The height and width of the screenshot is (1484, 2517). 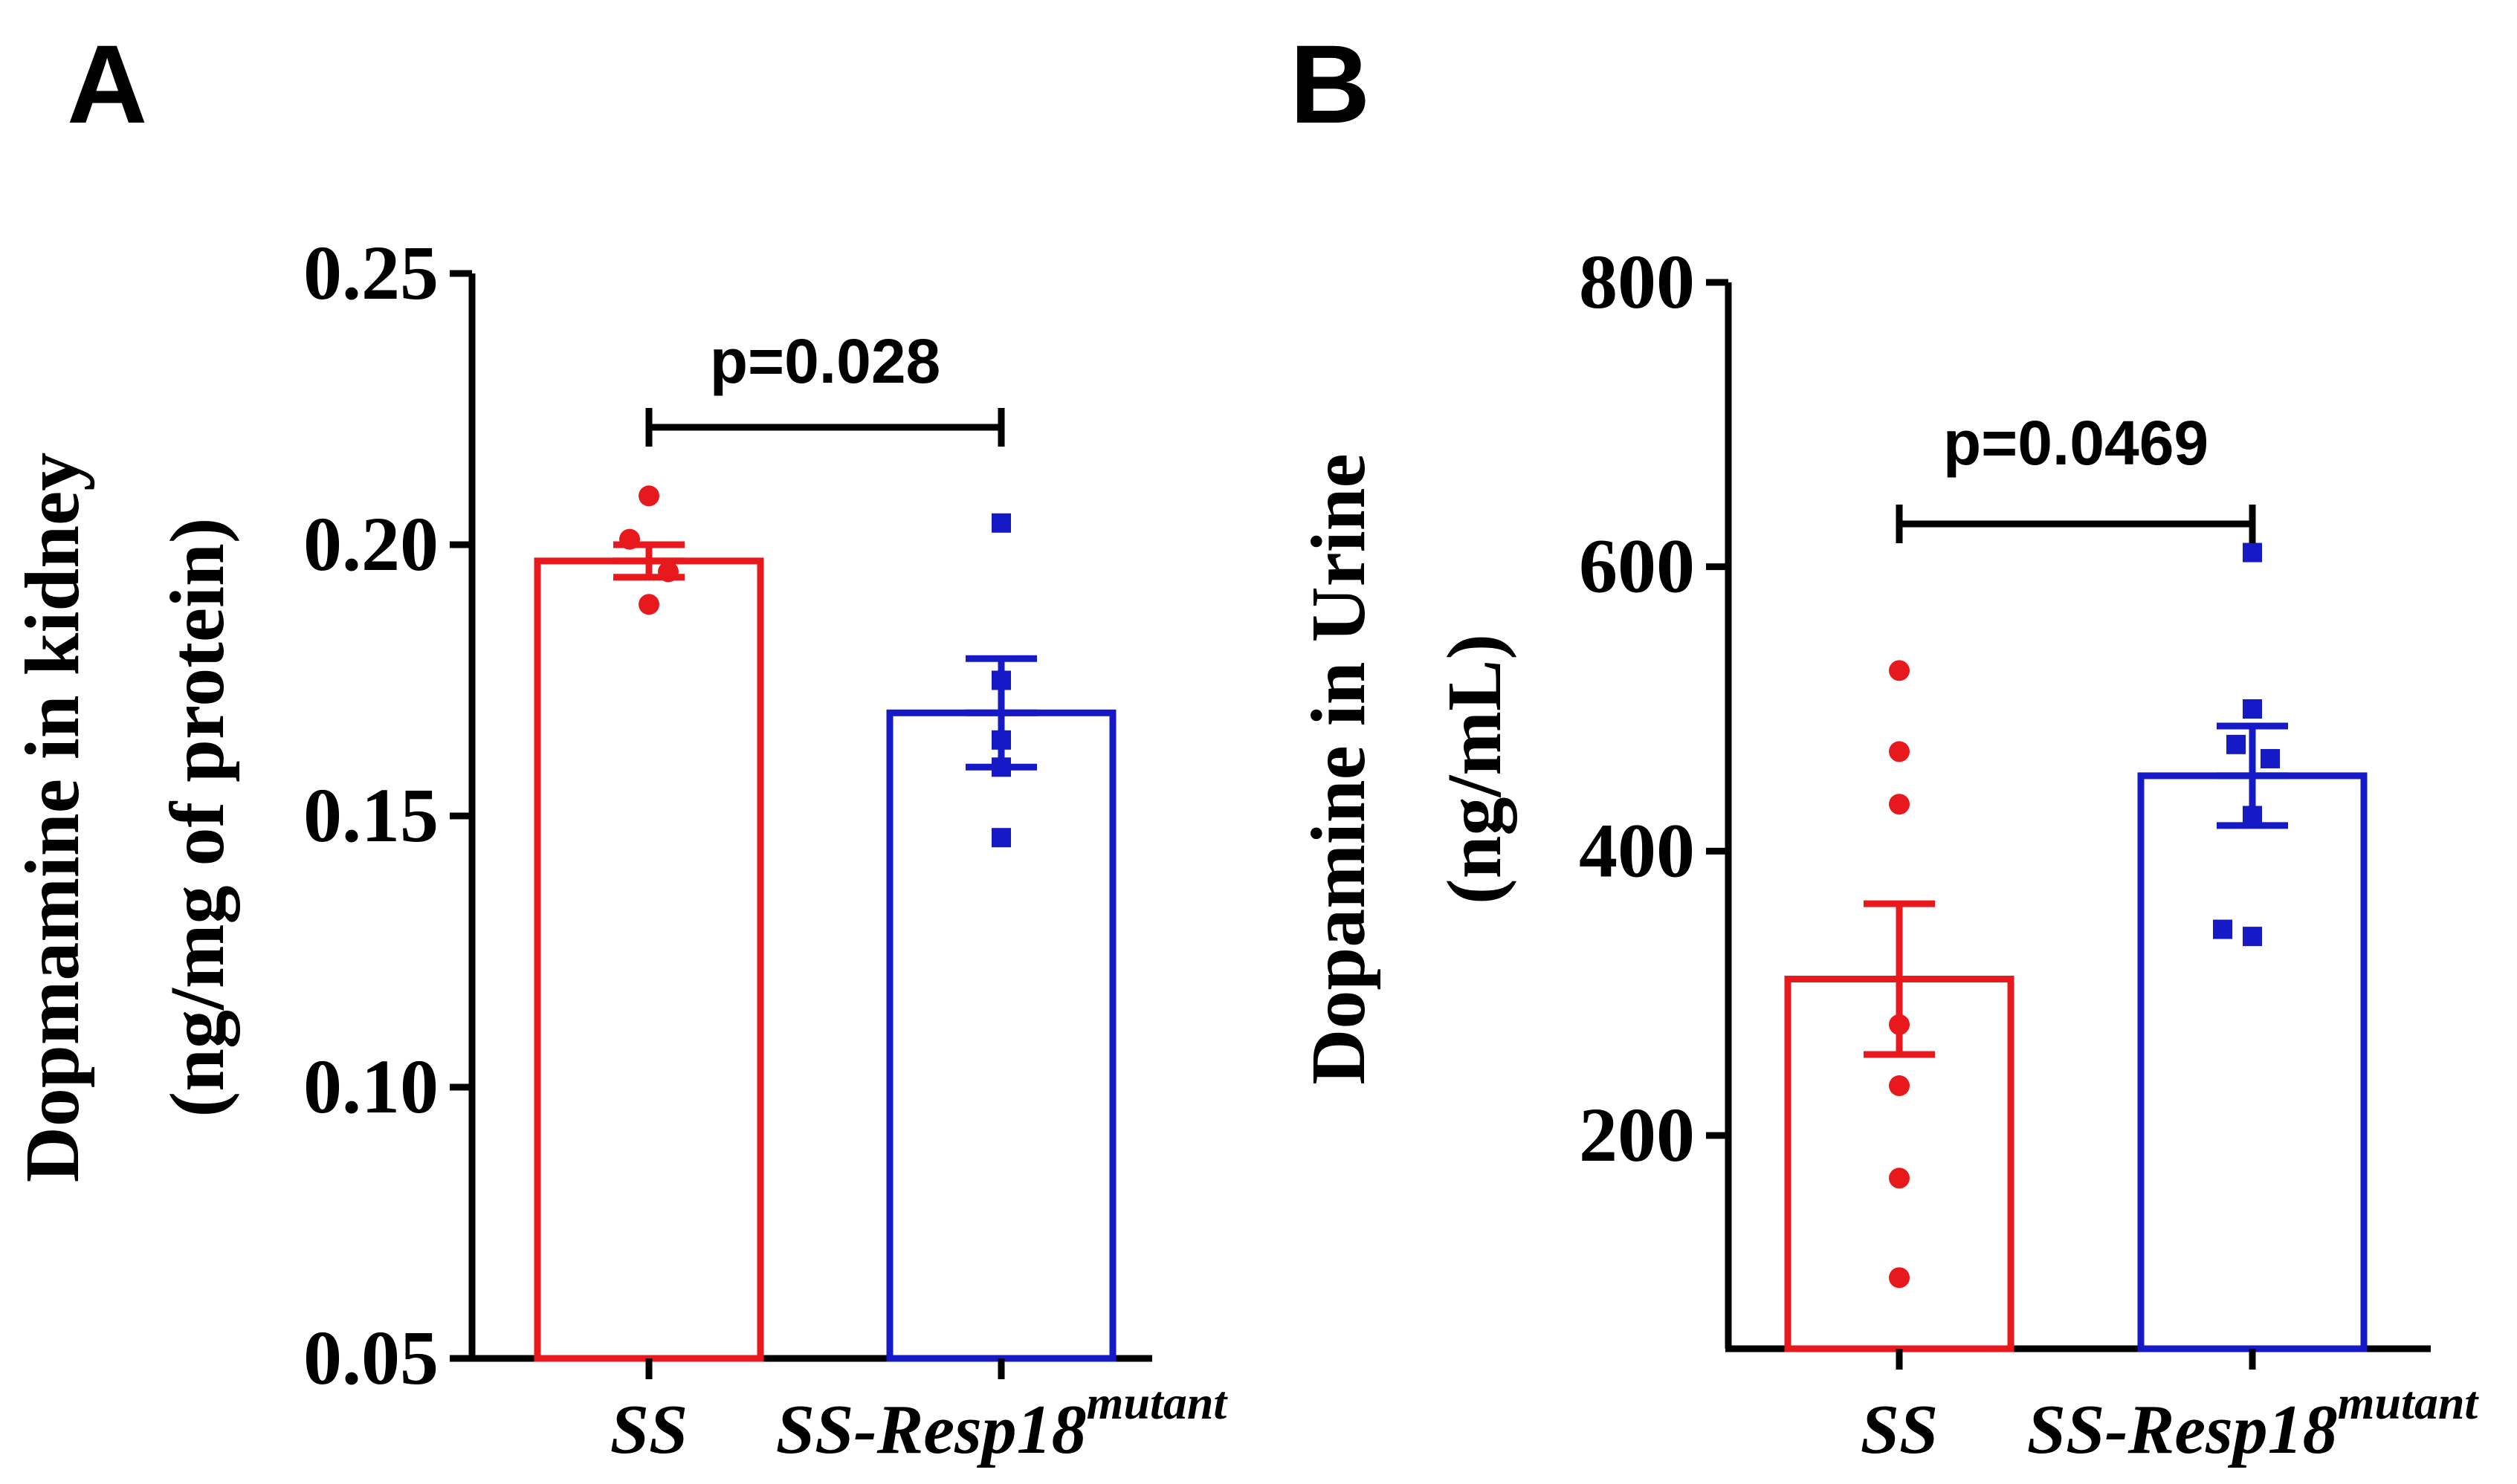 I want to click on y-tick-label: 0.10, so click(x=371, y=1087).